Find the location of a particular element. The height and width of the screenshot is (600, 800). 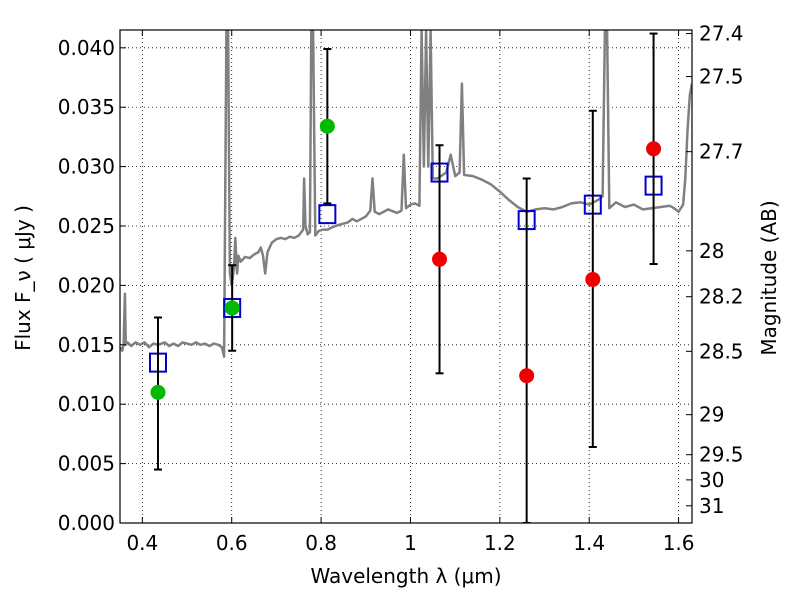

y-tick-label: 0.030 is located at coordinates (86, 167).